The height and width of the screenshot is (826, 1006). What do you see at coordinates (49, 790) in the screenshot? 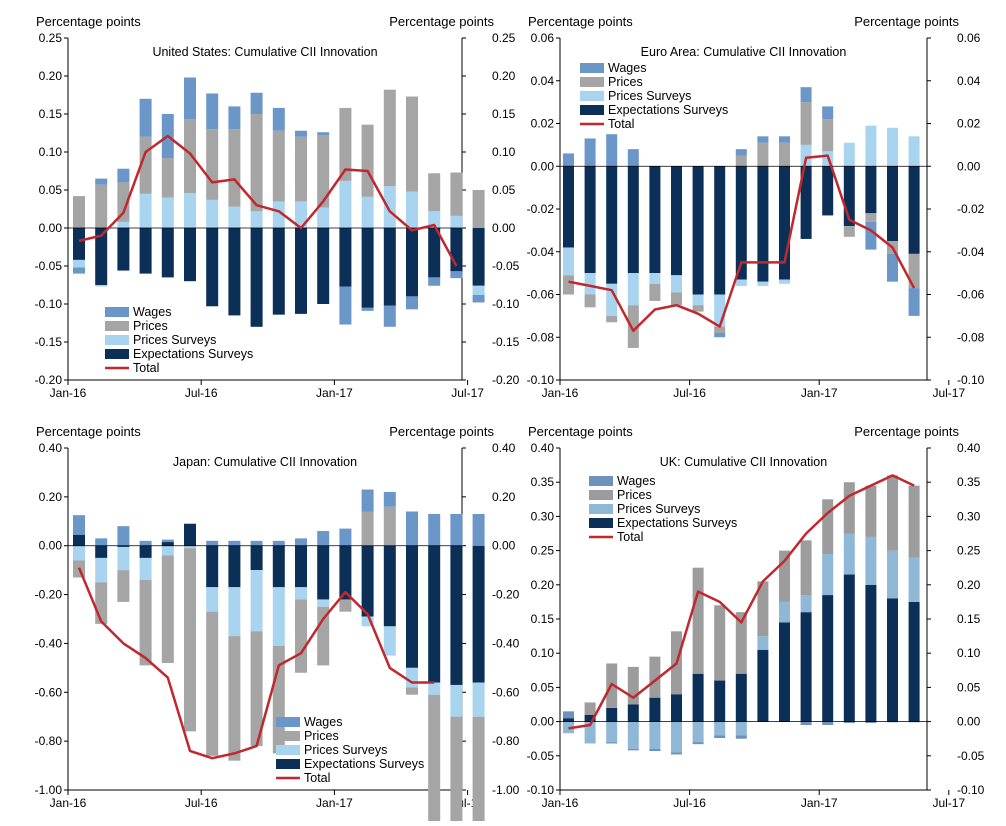
I see `y-tick-label-left: -1.00` at bounding box center [49, 790].